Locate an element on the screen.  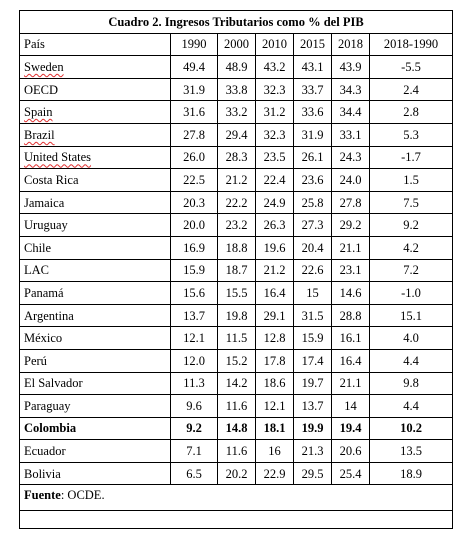
table-row: Costa Rica 22.5 21.2 22.4 23.6 24.0 1.5 is located at coordinates (236, 180).